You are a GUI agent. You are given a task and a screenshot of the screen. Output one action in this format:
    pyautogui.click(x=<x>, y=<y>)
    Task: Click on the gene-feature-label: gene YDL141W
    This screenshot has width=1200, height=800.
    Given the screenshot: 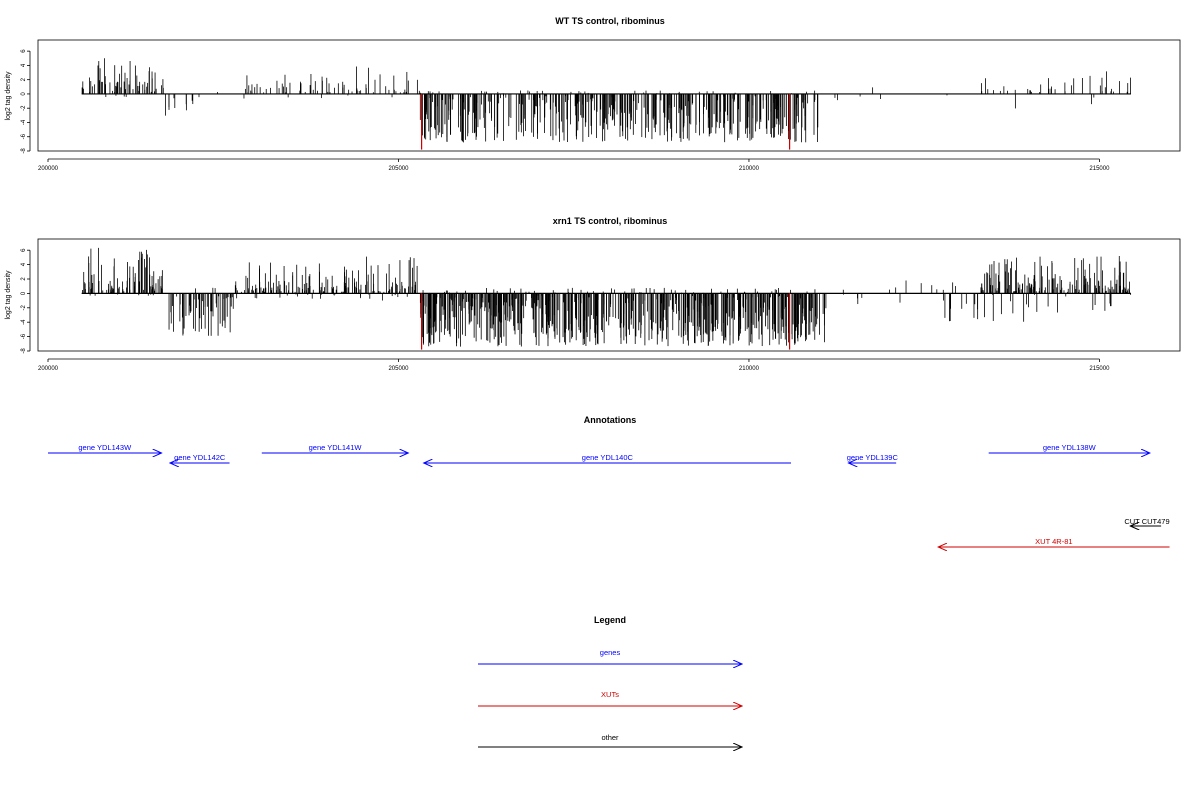 What is the action you would take?
    pyautogui.click(x=336, y=447)
    